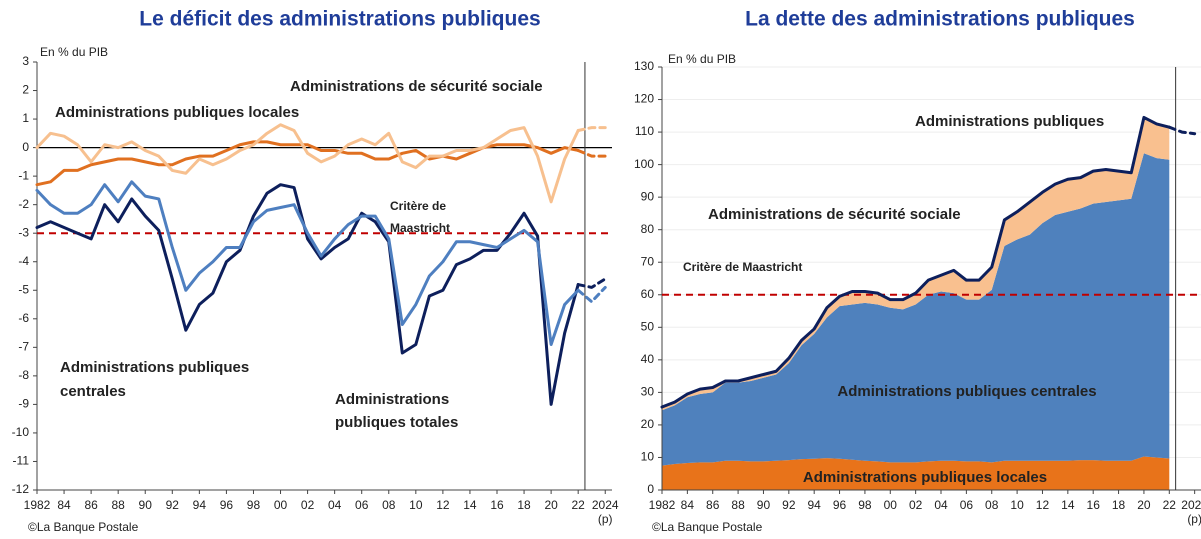  What do you see at coordinates (648, 326) in the screenshot?
I see `y-tick-label: 50` at bounding box center [648, 326].